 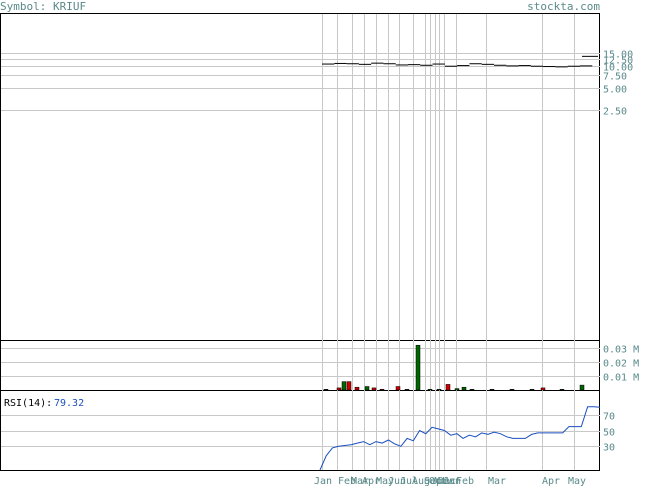 What do you see at coordinates (43, 6) in the screenshot?
I see `symbol-label: Symbol: KRIUF` at bounding box center [43, 6].